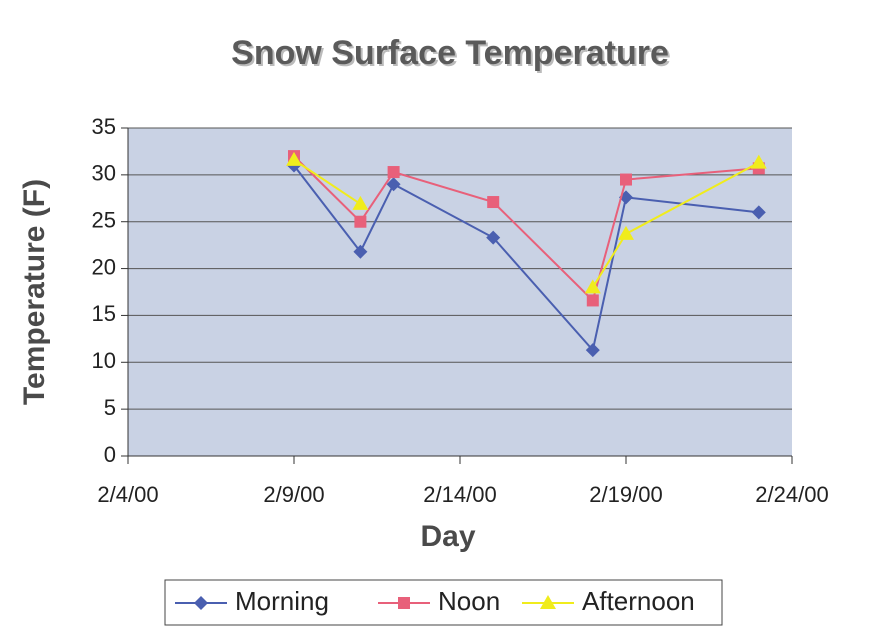  I want to click on legend-label: Afternoon, so click(638, 601).